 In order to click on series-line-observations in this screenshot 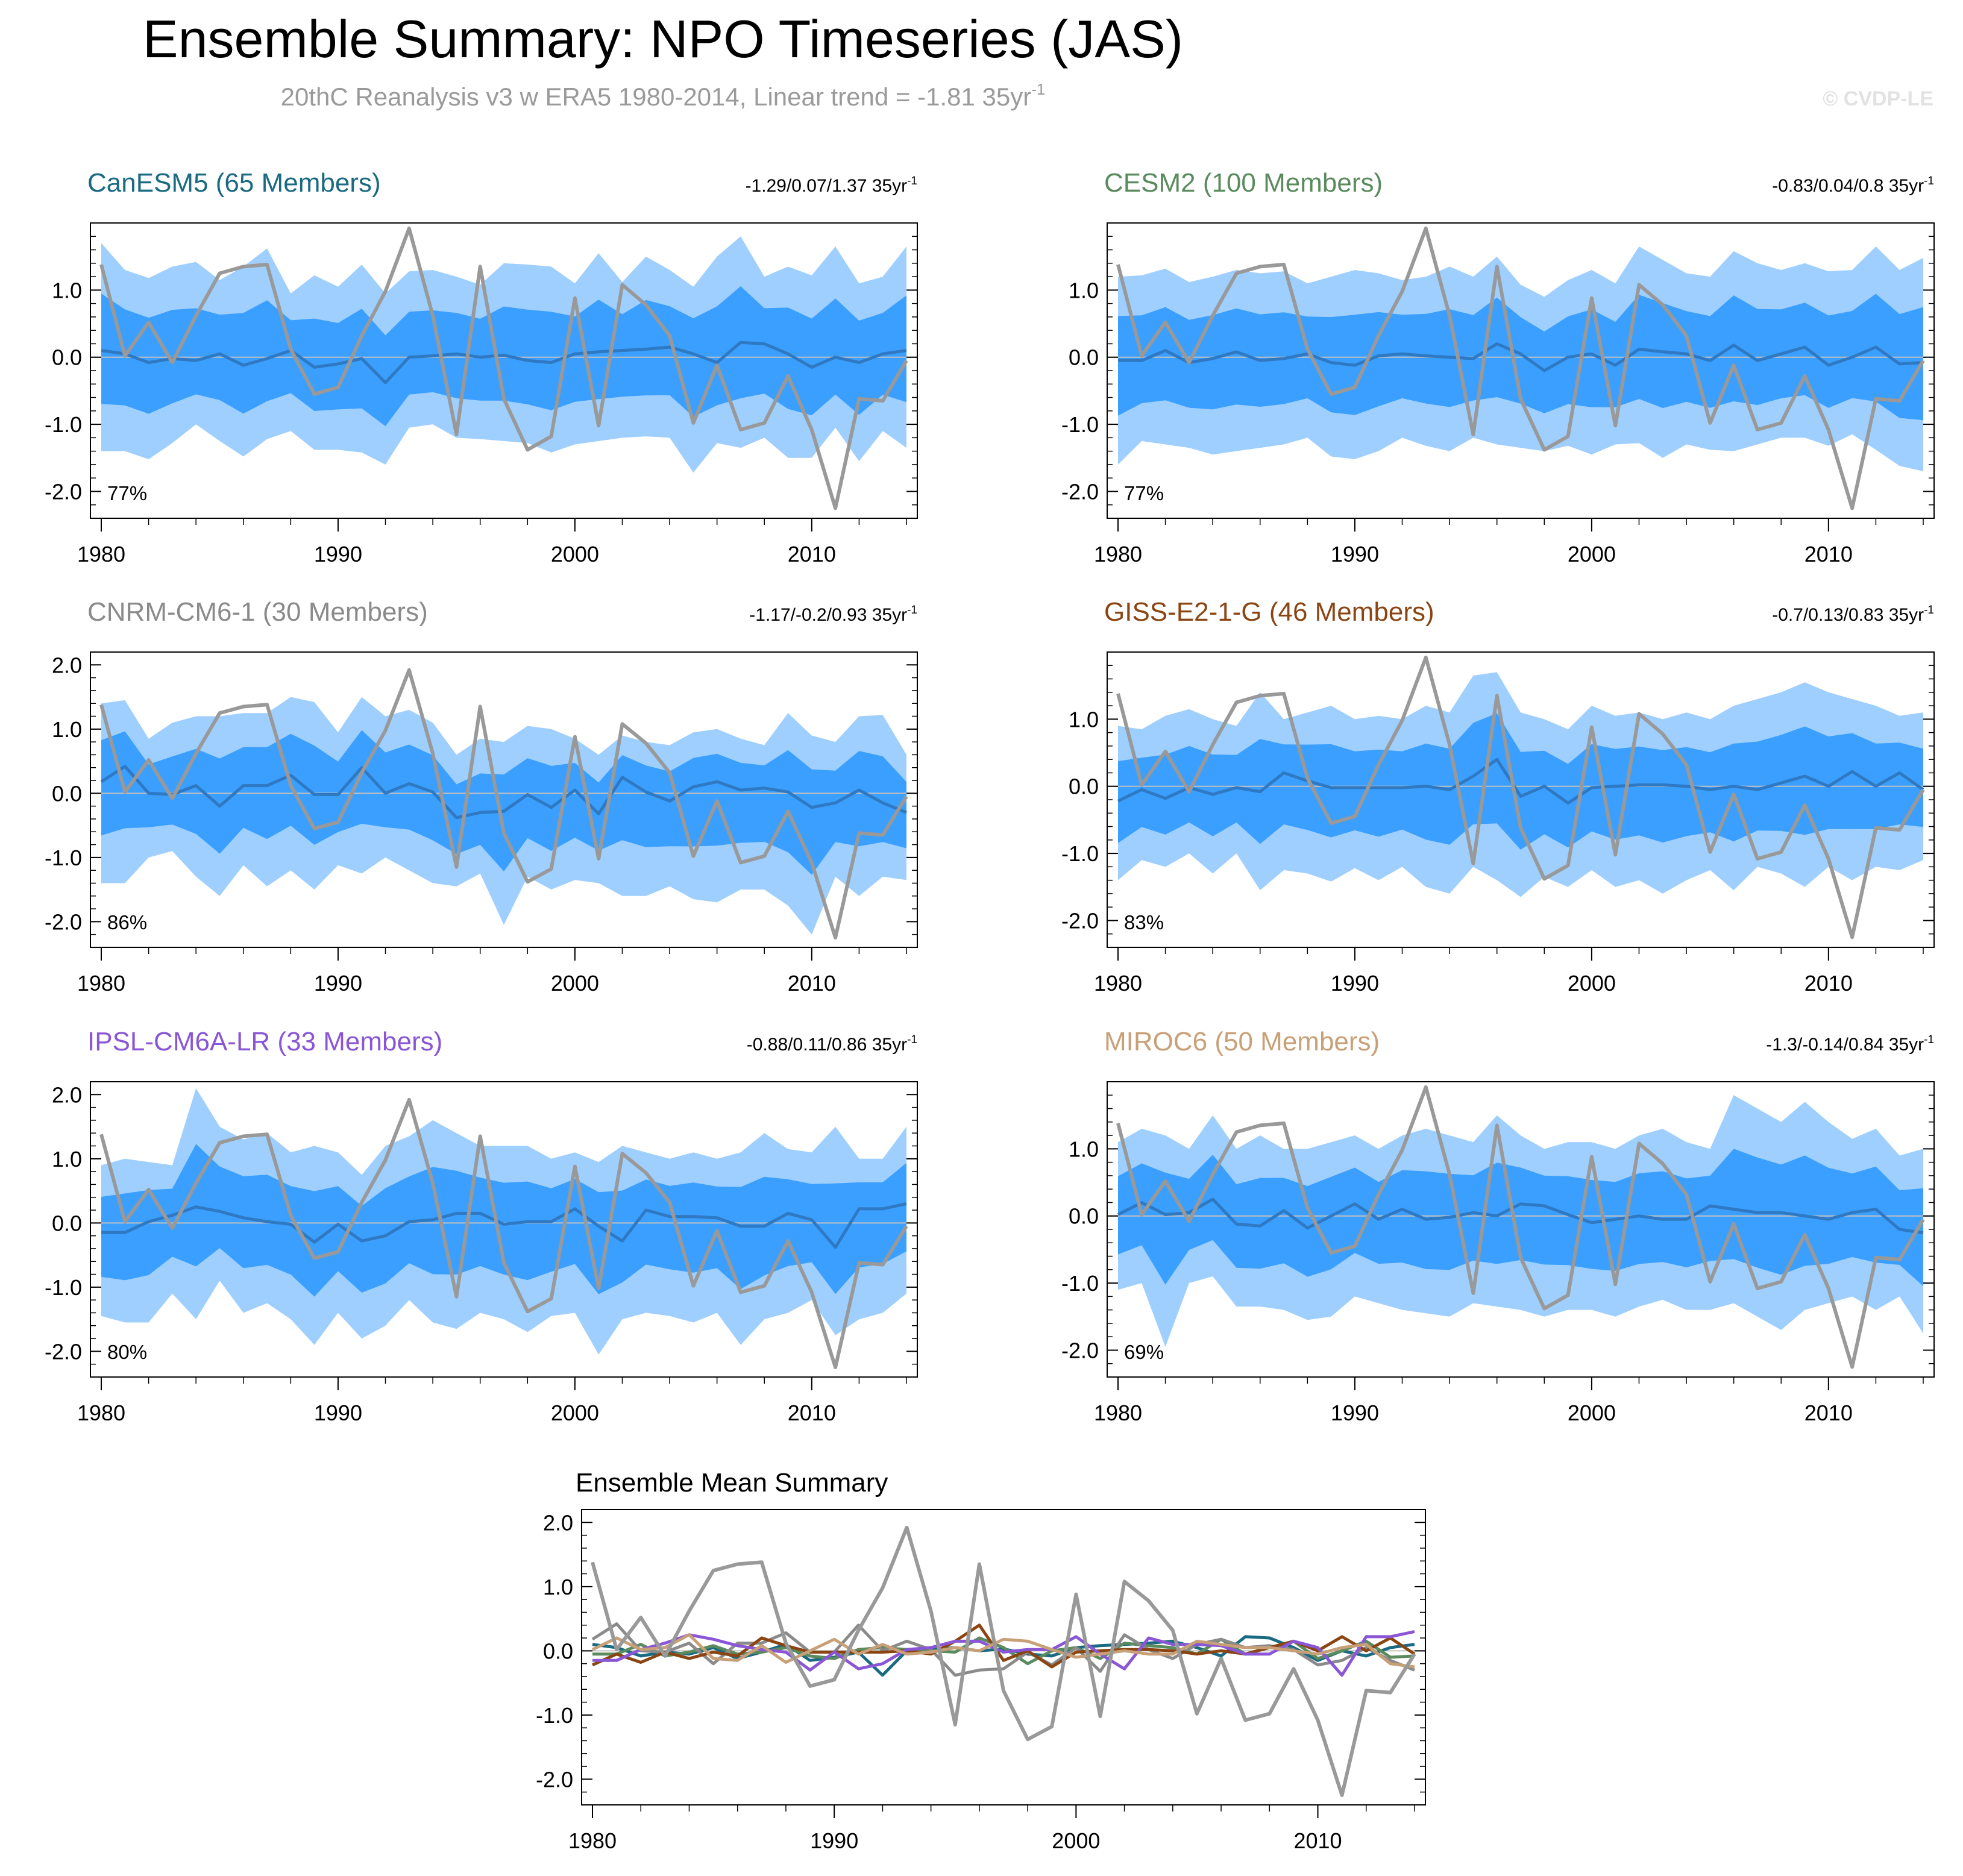, I will do `click(1003, 1661)`.